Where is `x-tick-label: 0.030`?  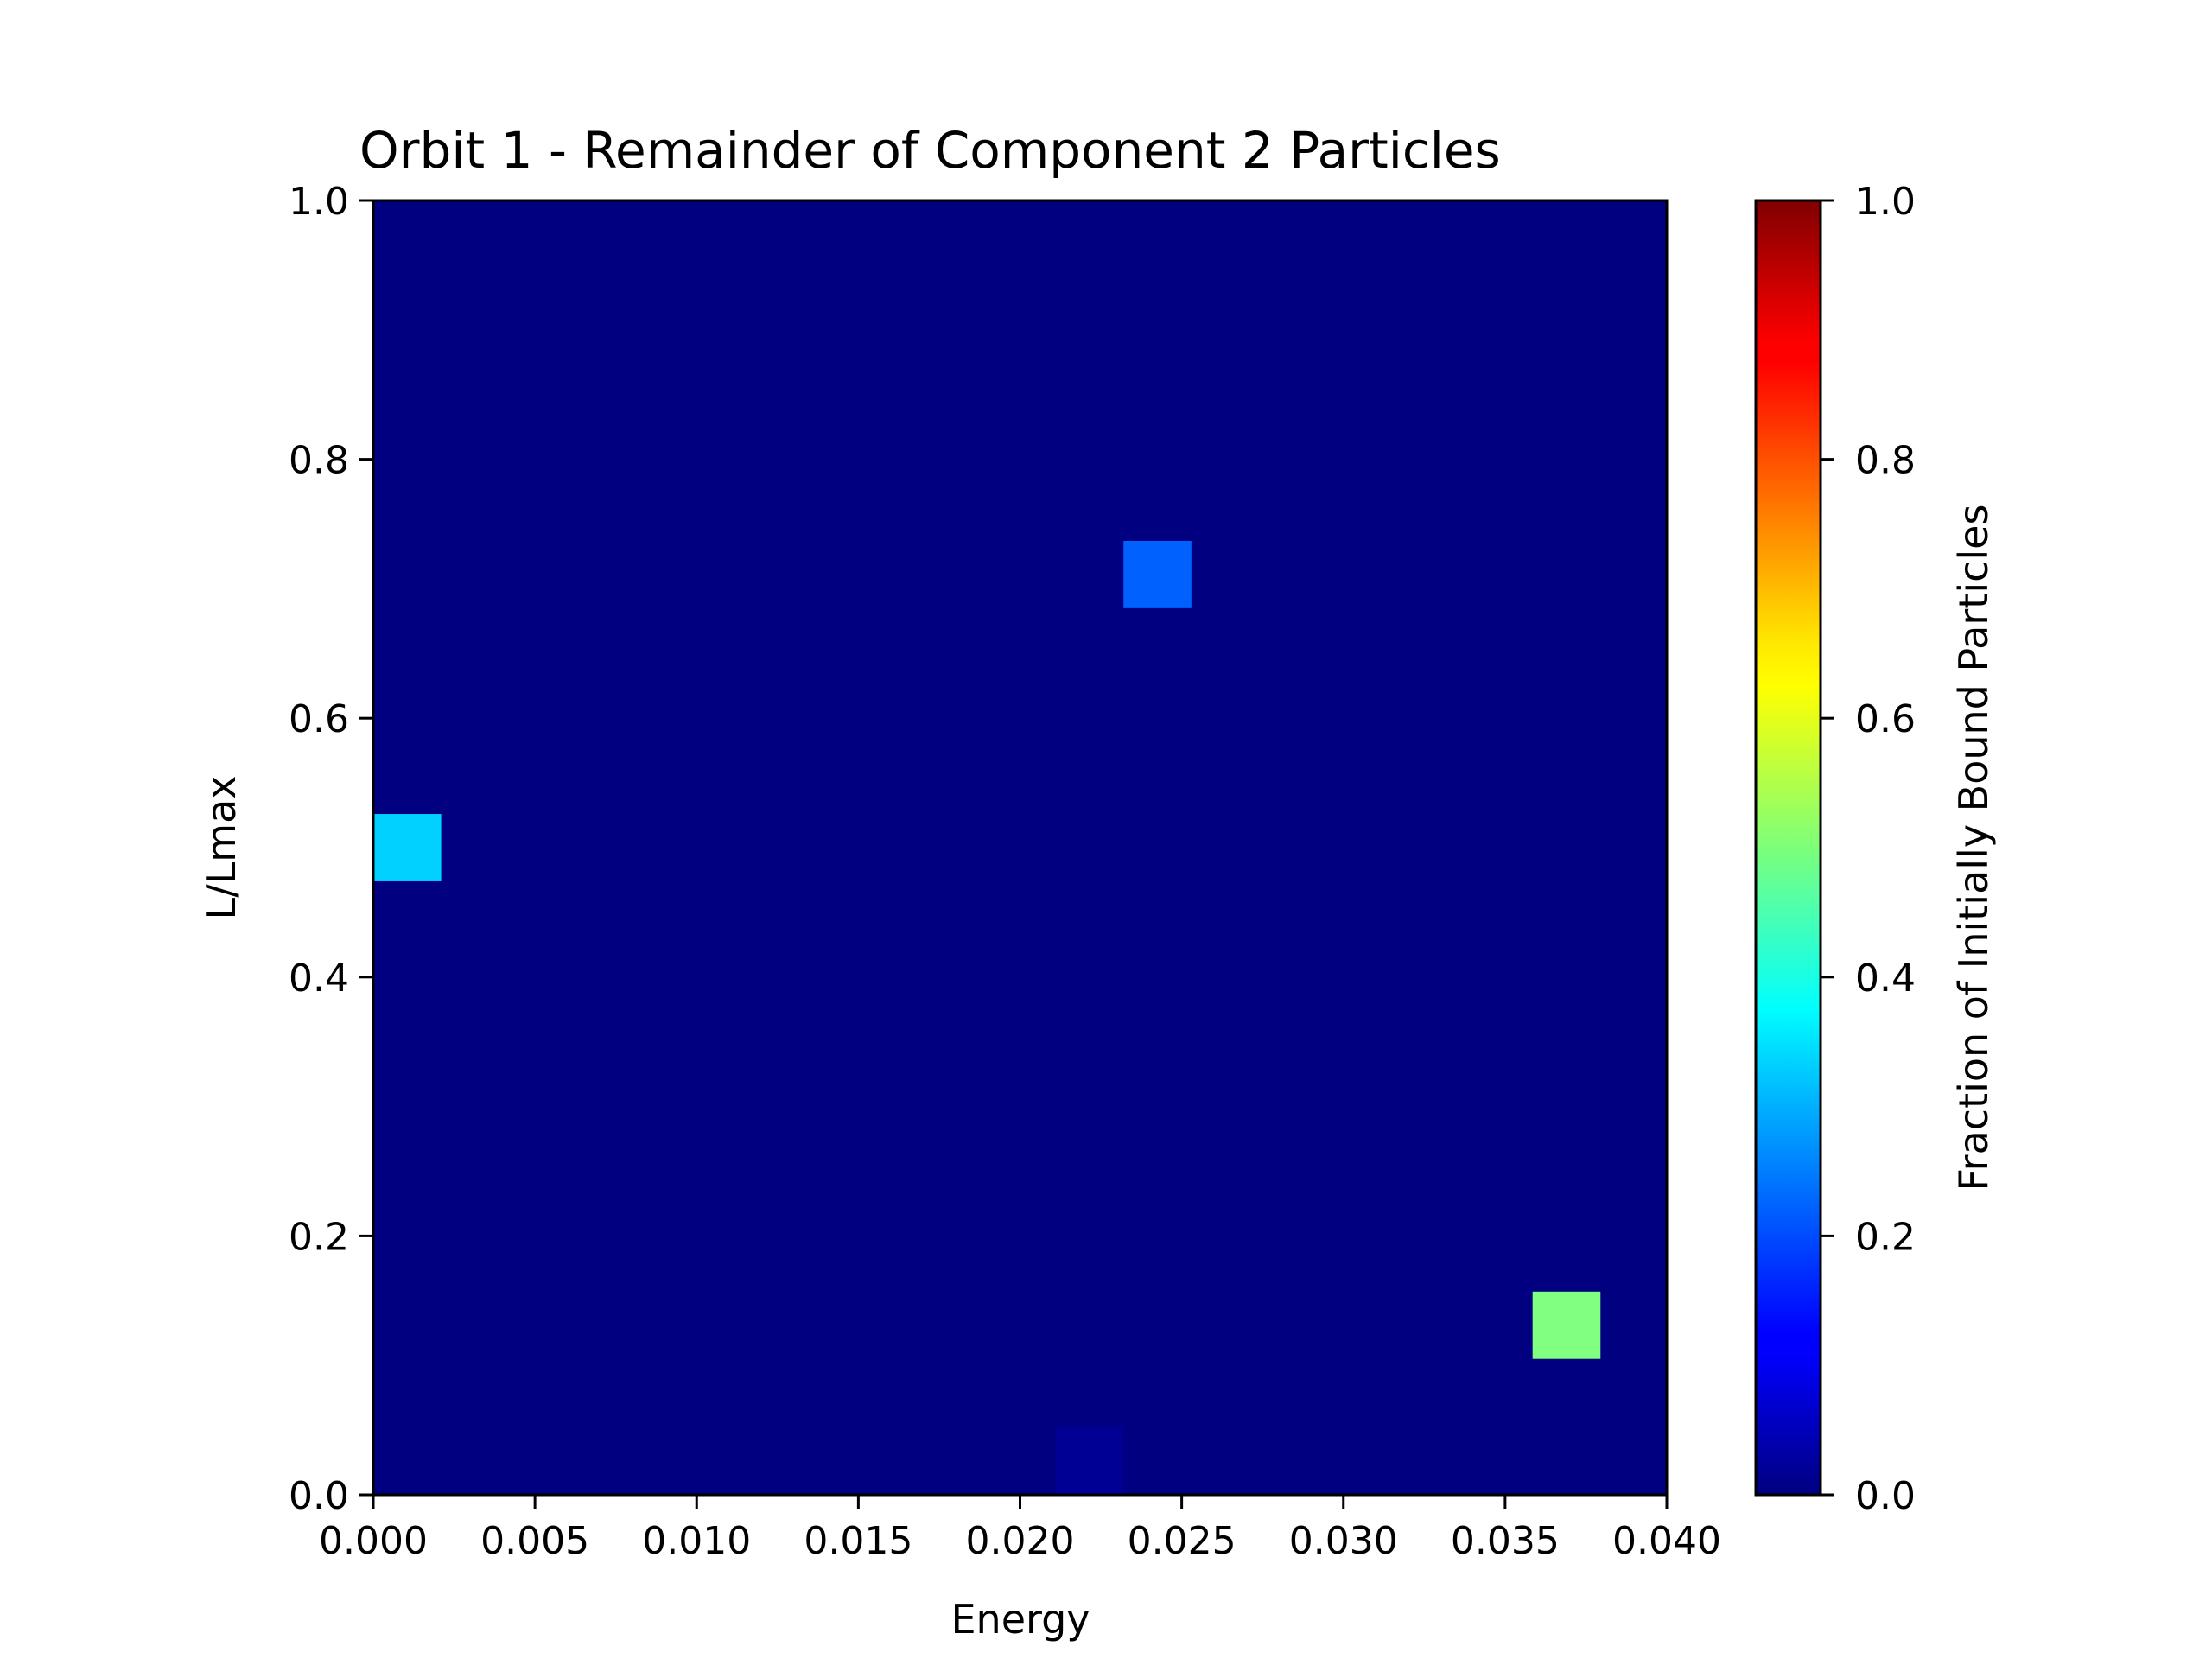
x-tick-label: 0.030 is located at coordinates (1343, 1541).